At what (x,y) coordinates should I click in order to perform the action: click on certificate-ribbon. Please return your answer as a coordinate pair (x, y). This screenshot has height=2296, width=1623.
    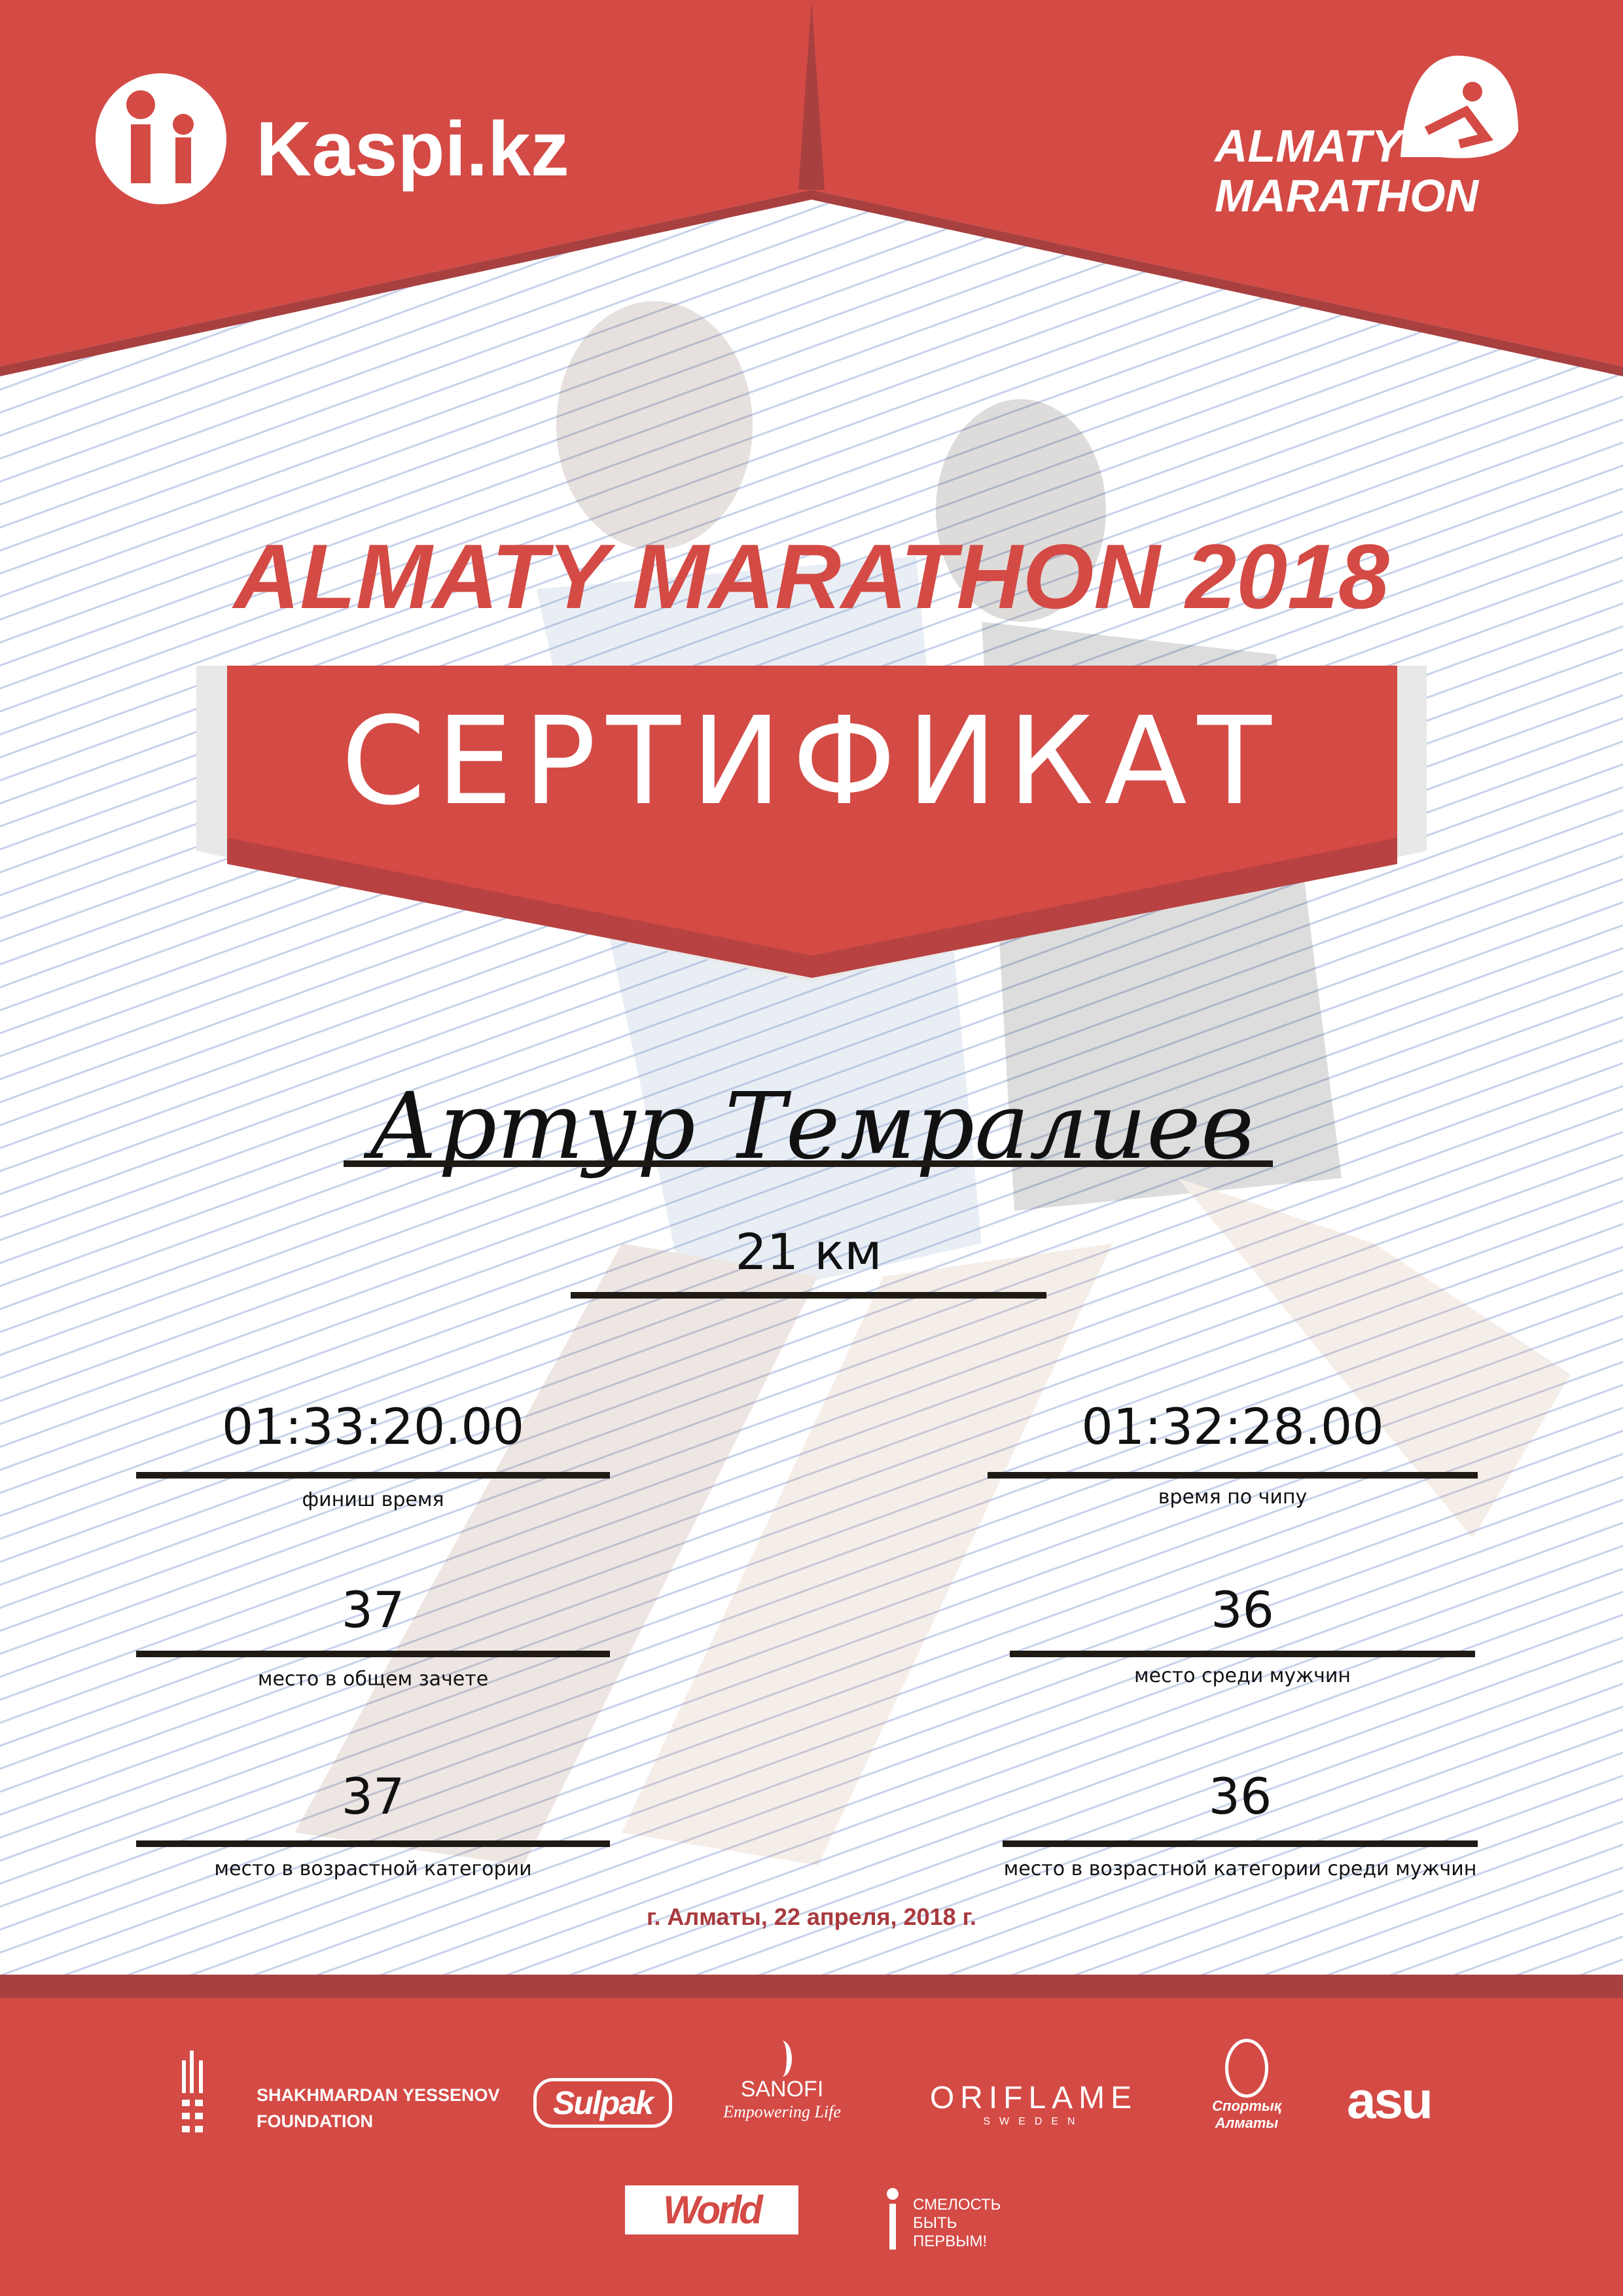
    Looking at the image, I should click on (811, 824).